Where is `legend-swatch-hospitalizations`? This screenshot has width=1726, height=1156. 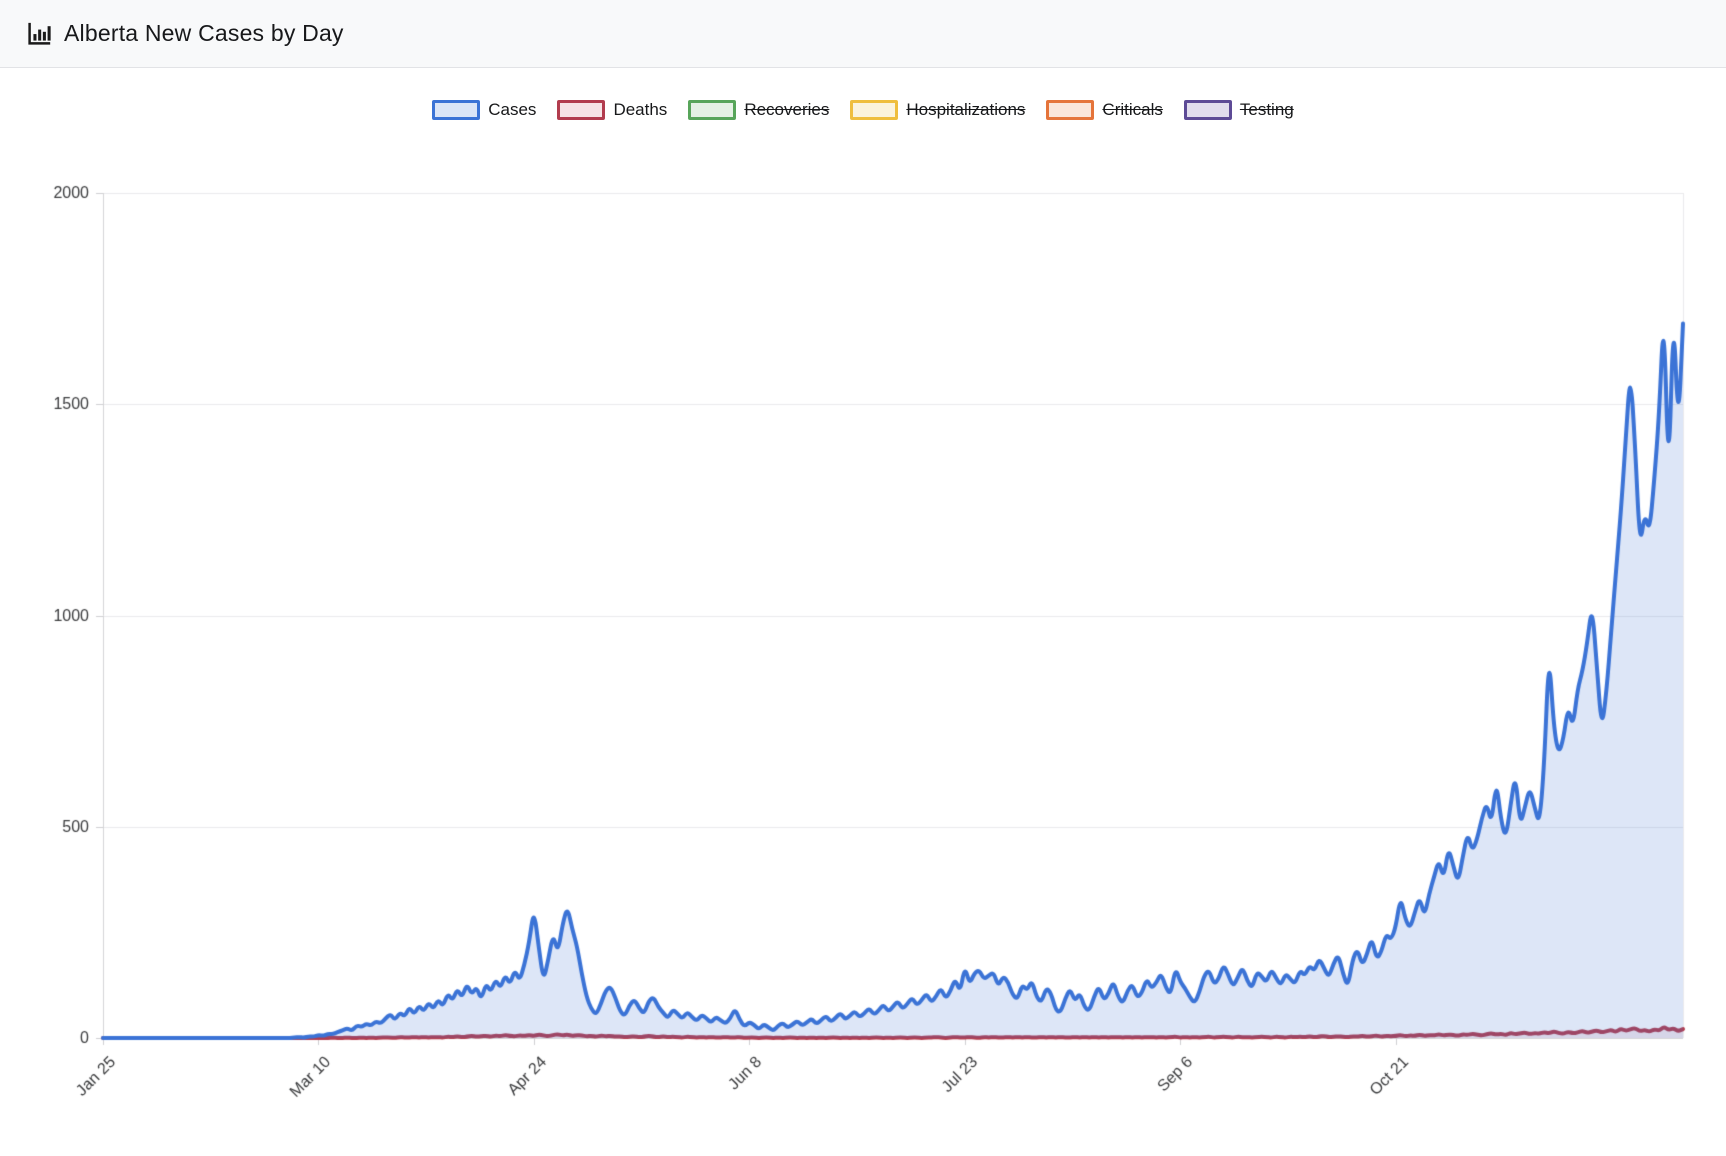 legend-swatch-hospitalizations is located at coordinates (874, 110).